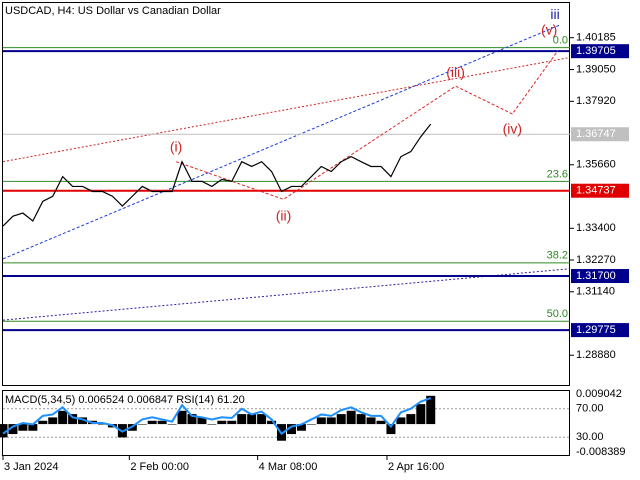  I want to click on price-line, so click(217, 175).